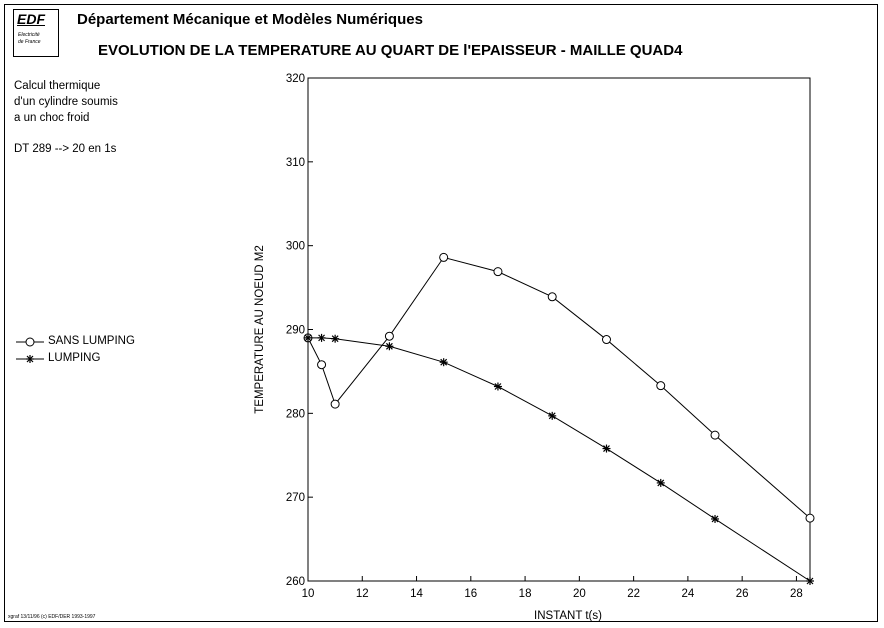 The image size is (884, 628). I want to click on legend-marker-star, so click(30, 359).